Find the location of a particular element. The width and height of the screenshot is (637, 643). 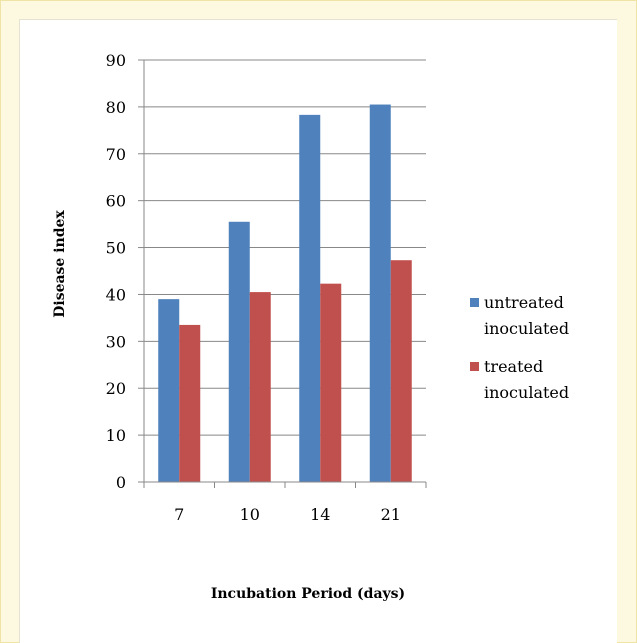

y-tick-label: 10 is located at coordinates (116, 435).